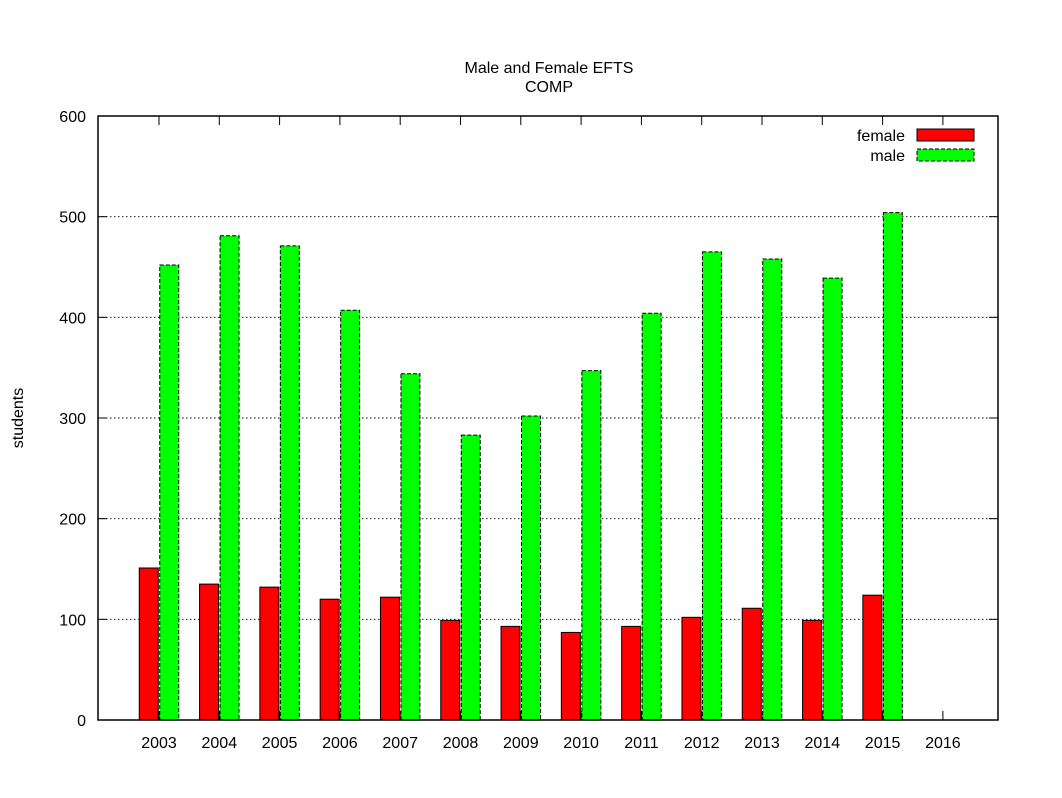  I want to click on legend-swatch-female, so click(945, 135).